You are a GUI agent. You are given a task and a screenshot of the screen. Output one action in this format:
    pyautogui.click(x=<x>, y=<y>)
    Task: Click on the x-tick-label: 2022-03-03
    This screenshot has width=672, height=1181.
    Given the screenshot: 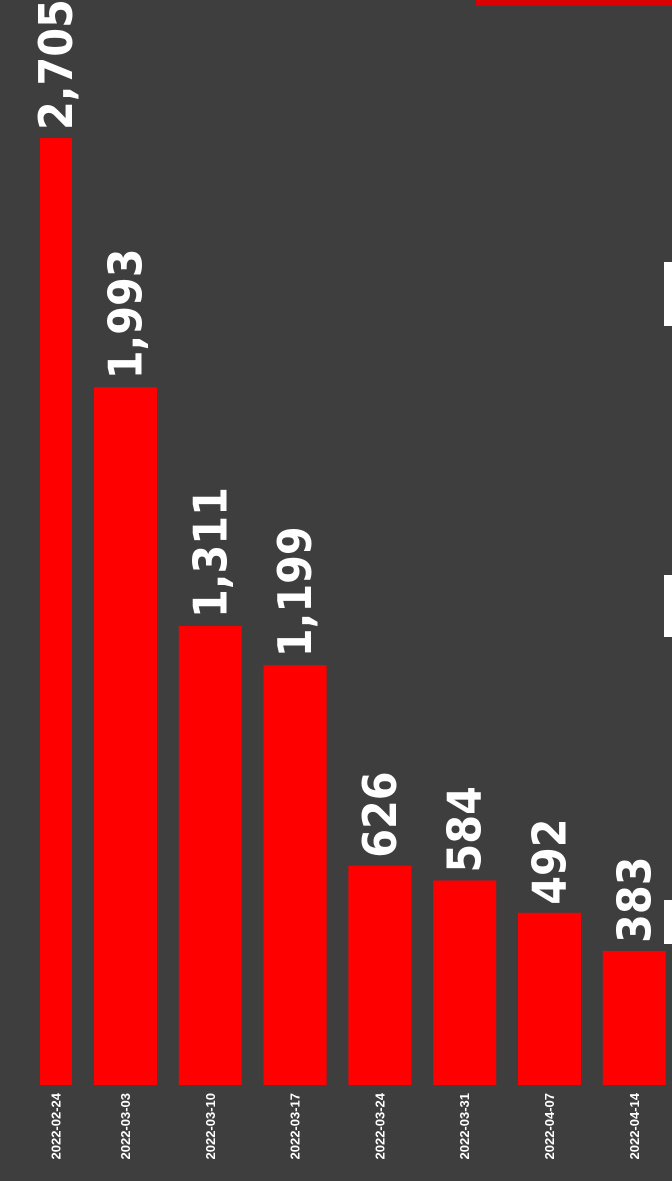 What is the action you would take?
    pyautogui.click(x=125, y=1126)
    